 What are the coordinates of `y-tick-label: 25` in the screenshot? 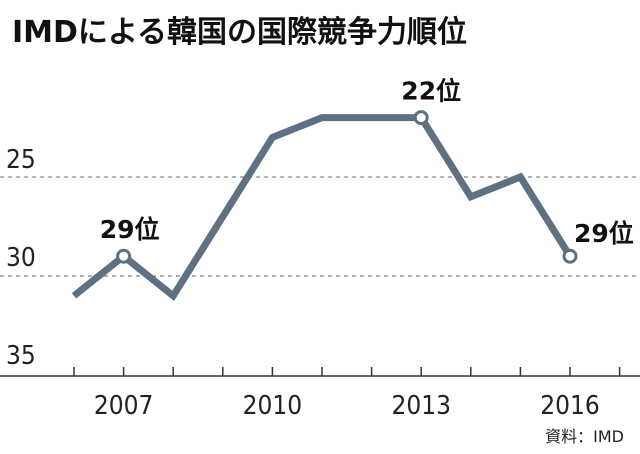 It's located at (21, 160).